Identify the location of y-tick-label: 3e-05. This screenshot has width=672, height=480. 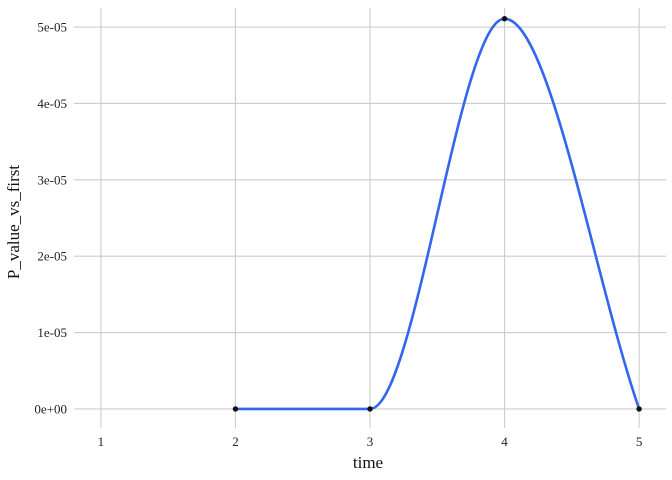
(52, 179).